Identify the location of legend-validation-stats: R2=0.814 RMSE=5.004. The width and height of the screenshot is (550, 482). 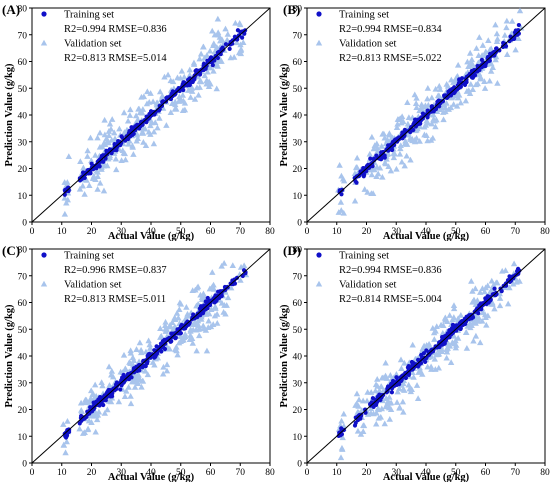
(390, 299).